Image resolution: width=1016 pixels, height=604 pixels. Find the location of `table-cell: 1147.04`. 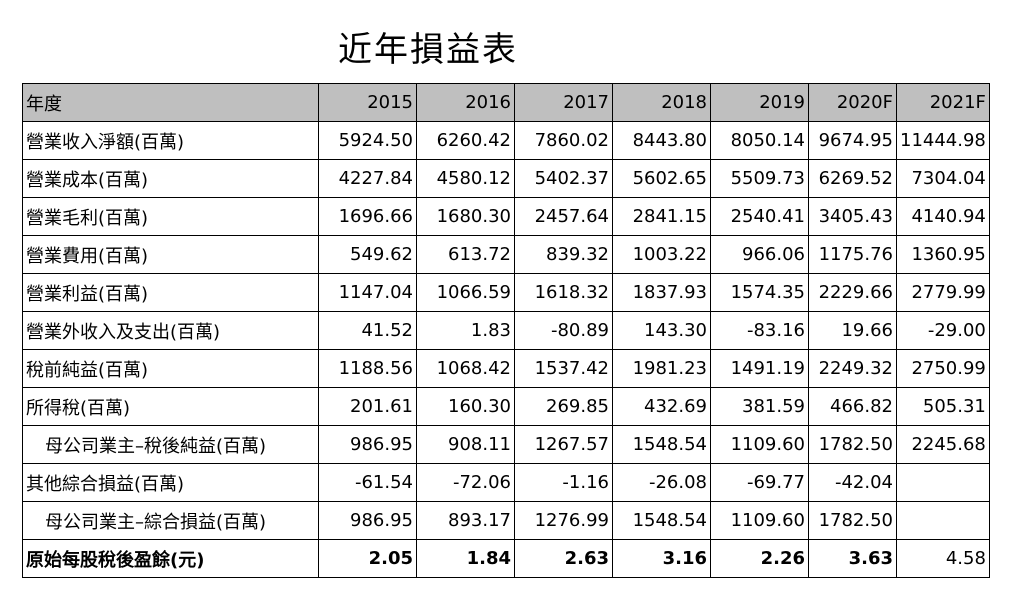

table-cell: 1147.04 is located at coordinates (367, 292).